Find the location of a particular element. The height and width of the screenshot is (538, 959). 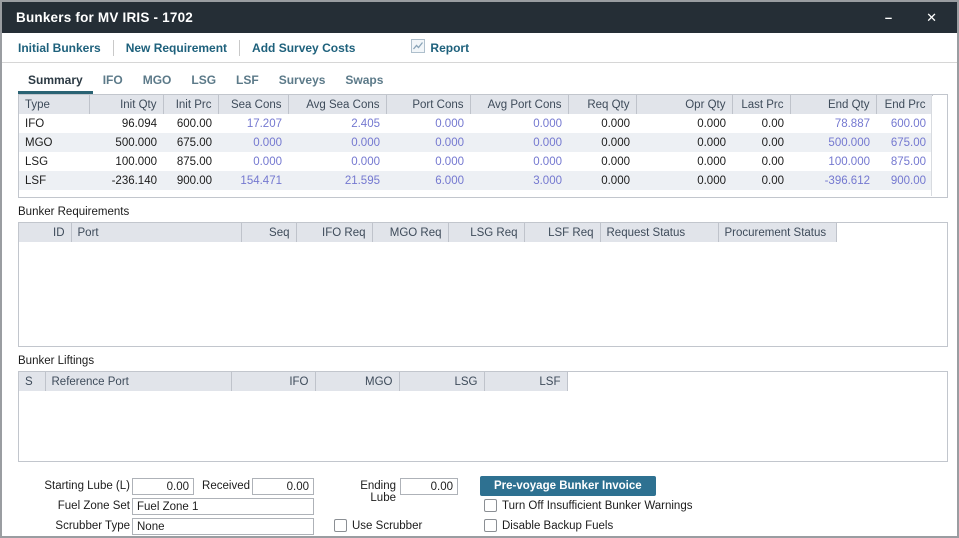

column-header-init-qty: Init Qty is located at coordinates (126, 104).